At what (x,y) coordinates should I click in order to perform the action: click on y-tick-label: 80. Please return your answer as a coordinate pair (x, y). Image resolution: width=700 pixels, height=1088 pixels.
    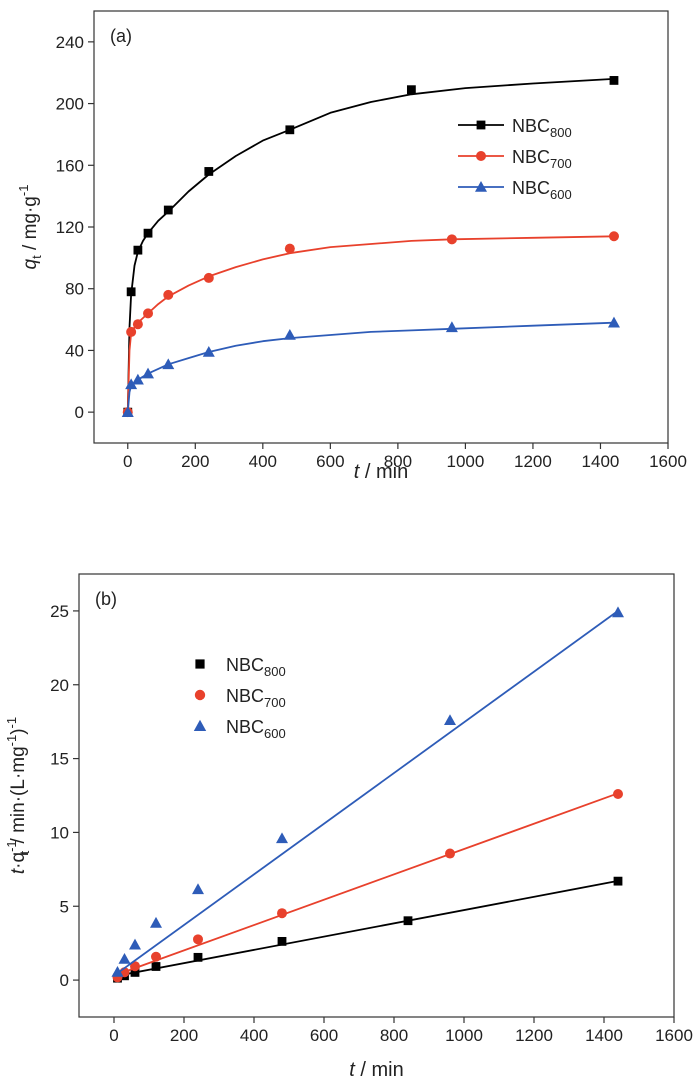
    Looking at the image, I should click on (74, 289).